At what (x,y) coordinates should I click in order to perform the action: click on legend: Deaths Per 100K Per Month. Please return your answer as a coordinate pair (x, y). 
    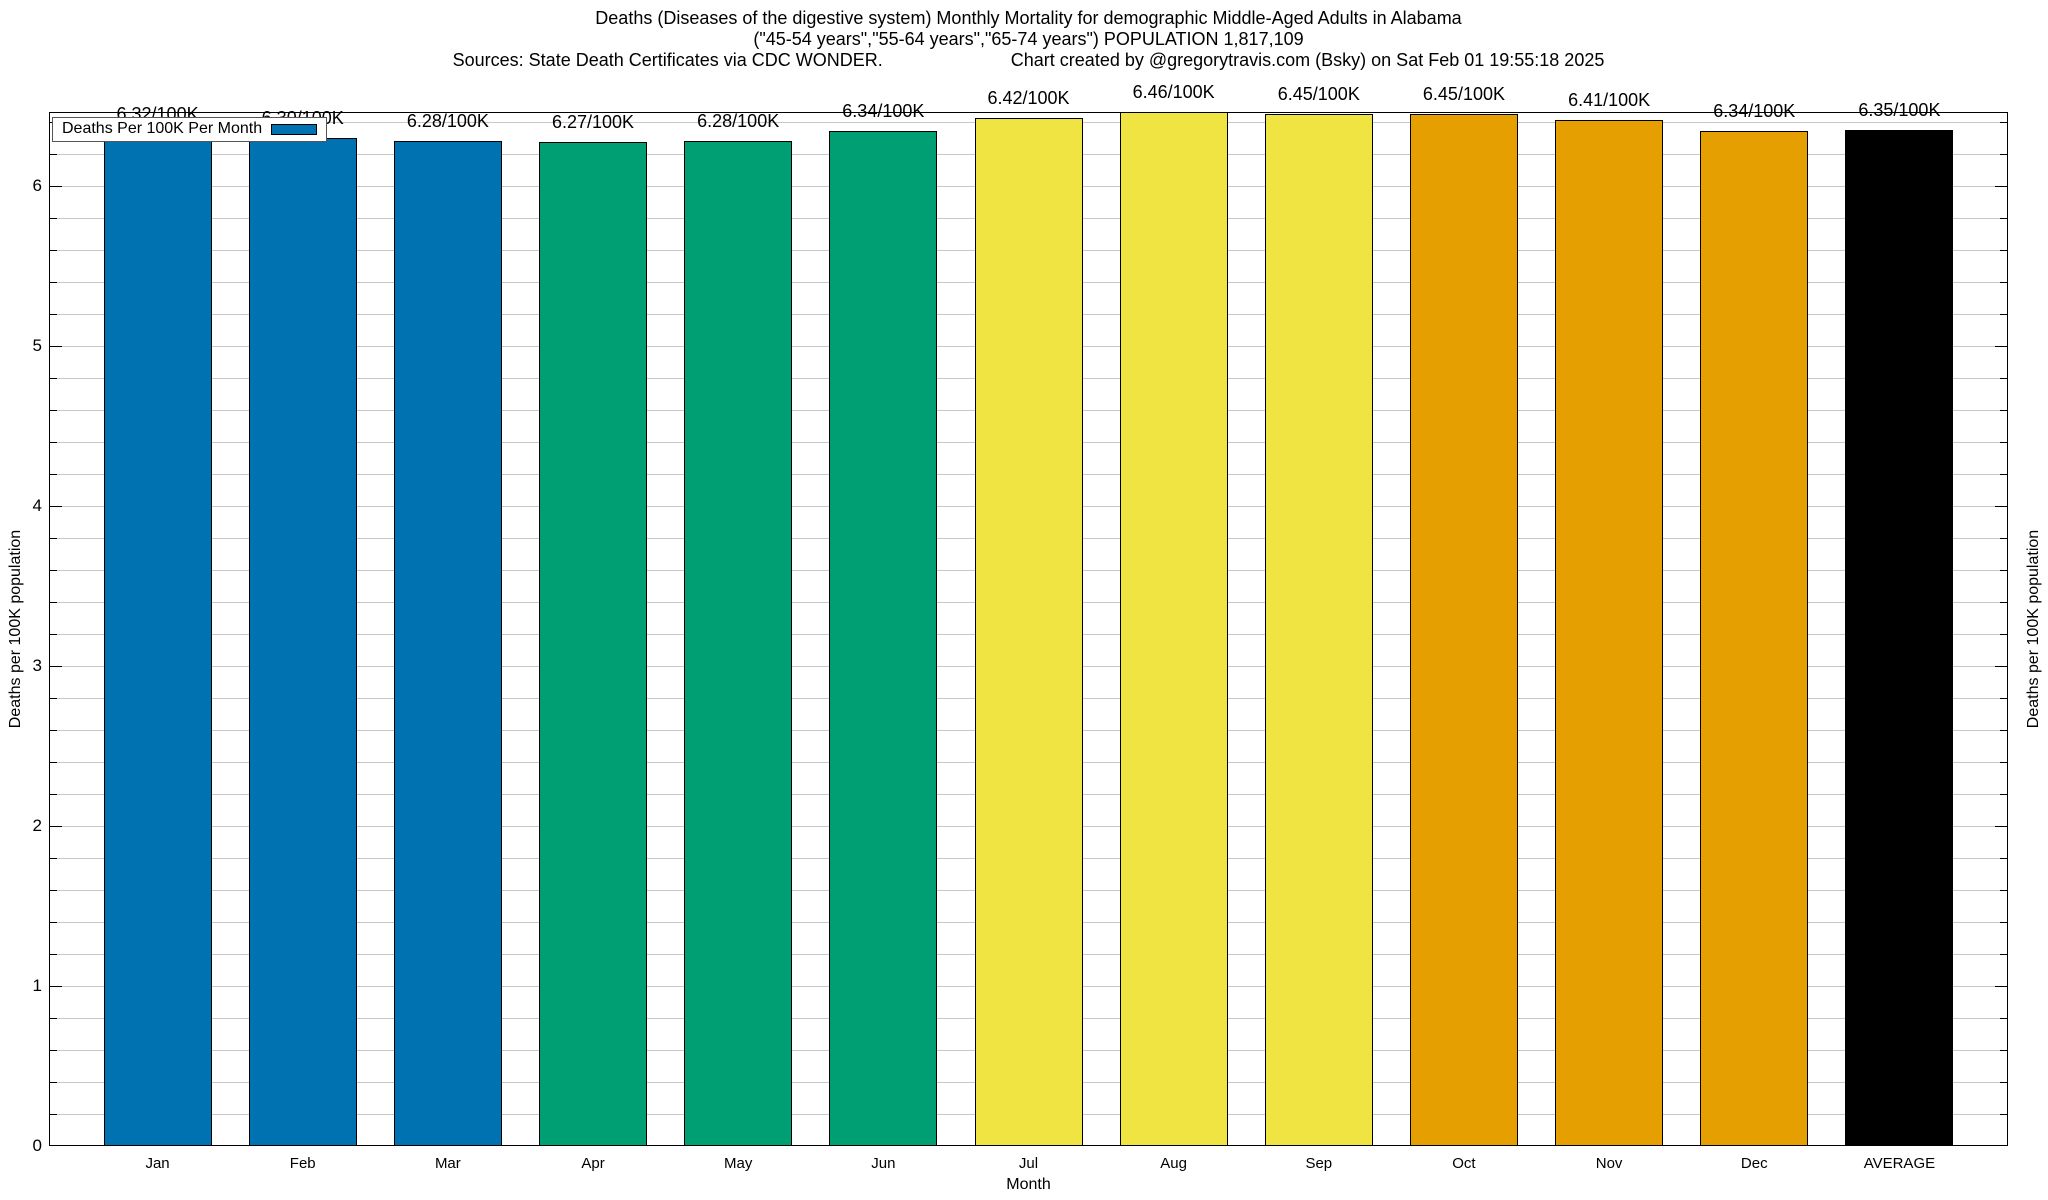
    Looking at the image, I should click on (190, 129).